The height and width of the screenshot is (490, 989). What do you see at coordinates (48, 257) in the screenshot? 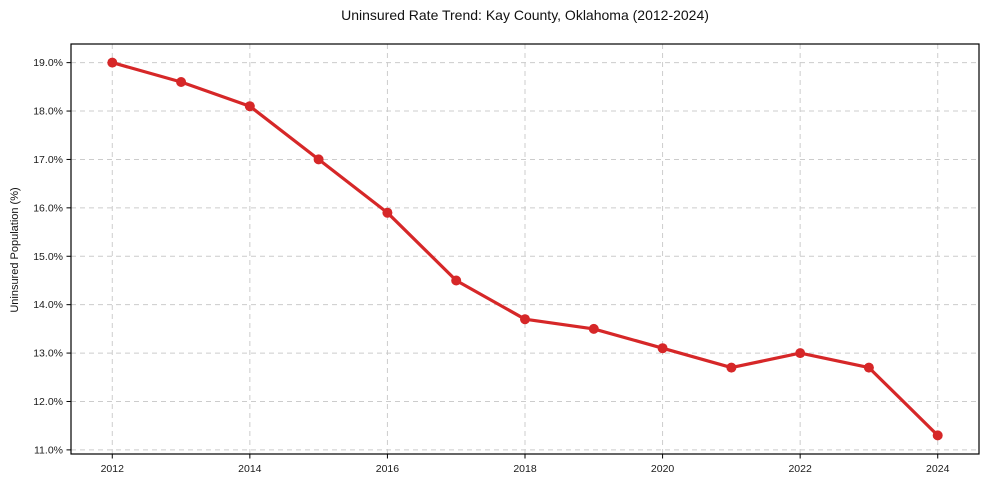
I see `y-tick-label: 15.0%` at bounding box center [48, 257].